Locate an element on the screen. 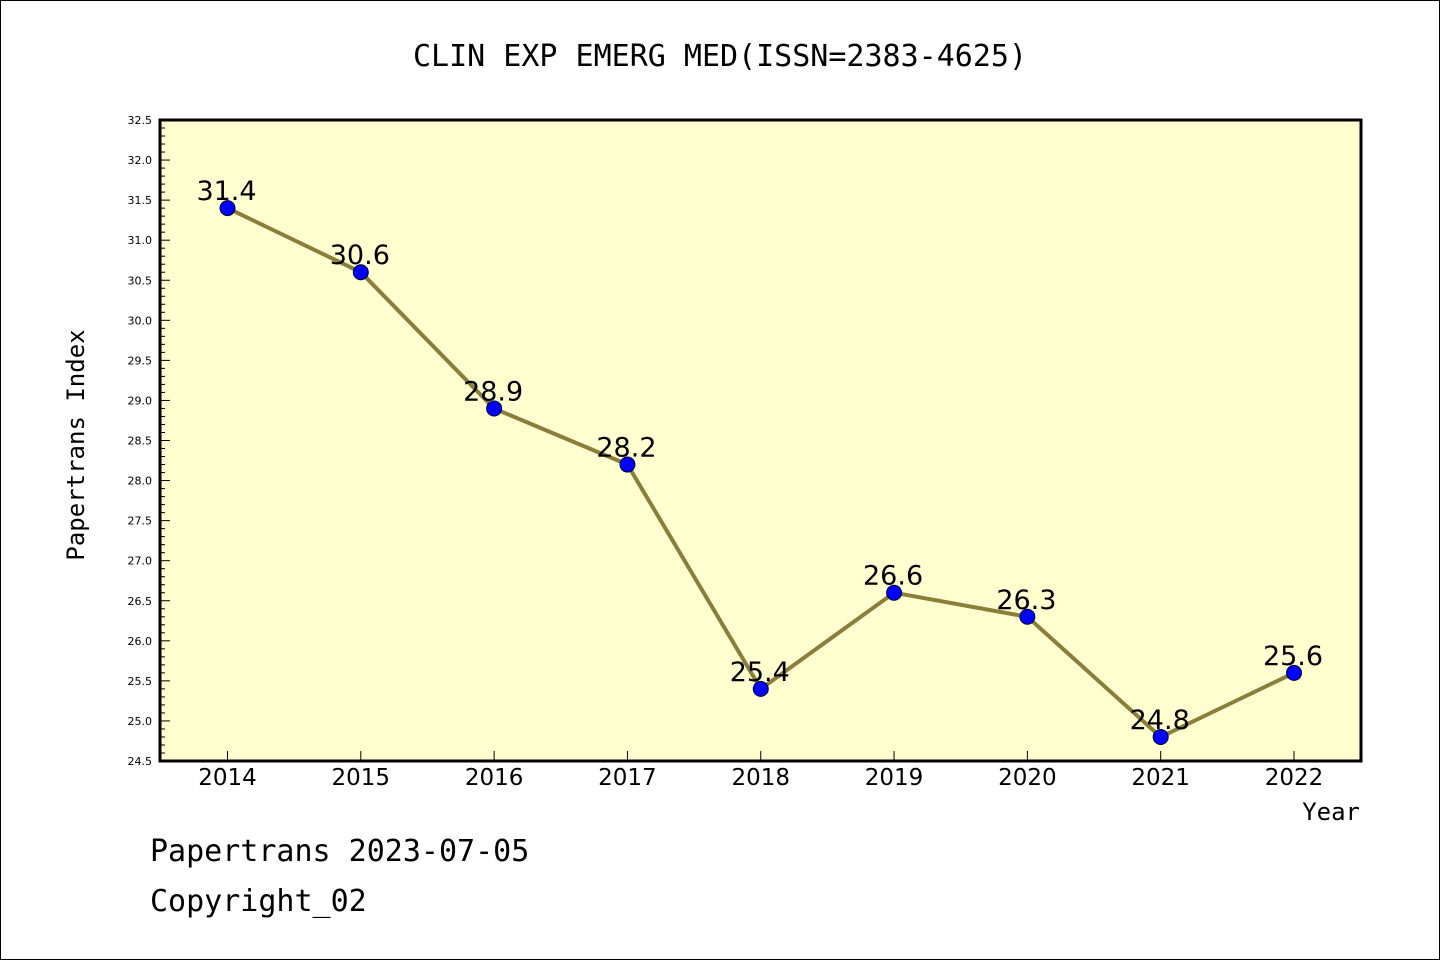  data-label: 31.4 is located at coordinates (226, 191).